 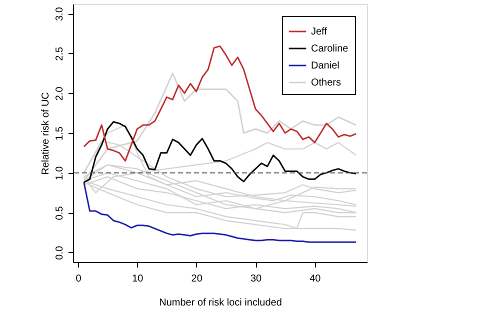 I want to click on x-axis-title: Number of risk loci included, so click(x=220, y=303).